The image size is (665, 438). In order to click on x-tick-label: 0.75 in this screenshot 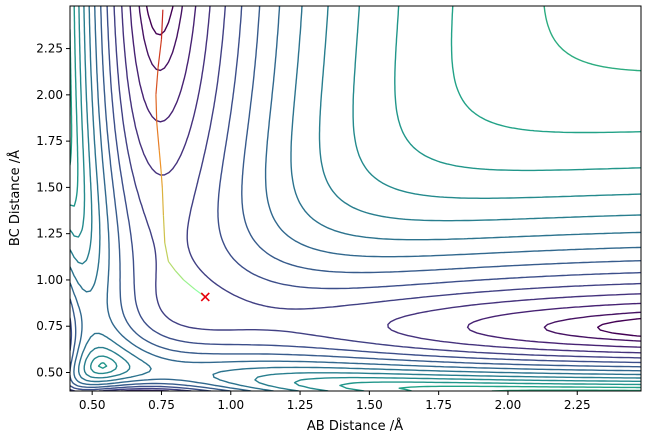, I will do `click(161, 405)`.